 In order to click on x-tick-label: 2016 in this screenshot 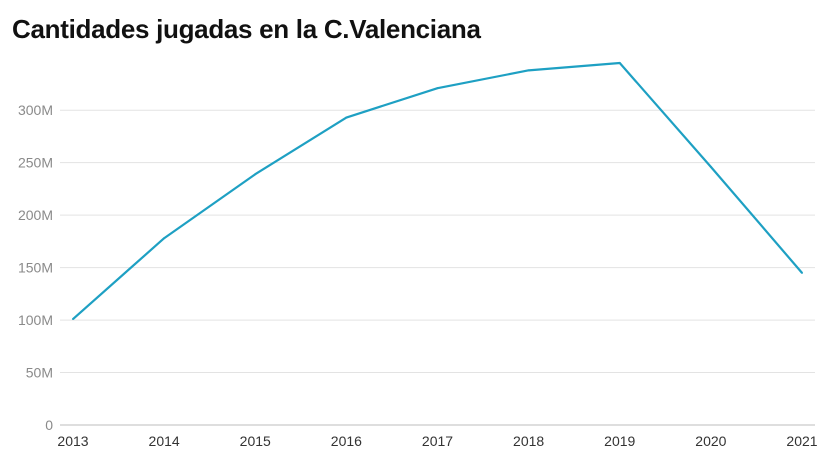, I will do `click(346, 441)`.